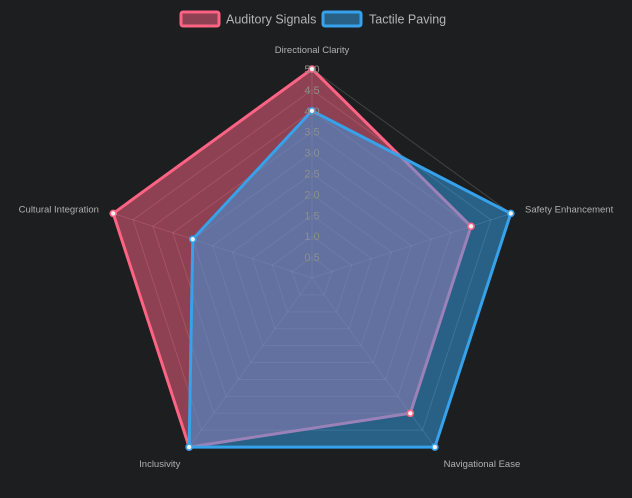  I want to click on data-point-tactile-paving-inclusivity, so click(189, 447).